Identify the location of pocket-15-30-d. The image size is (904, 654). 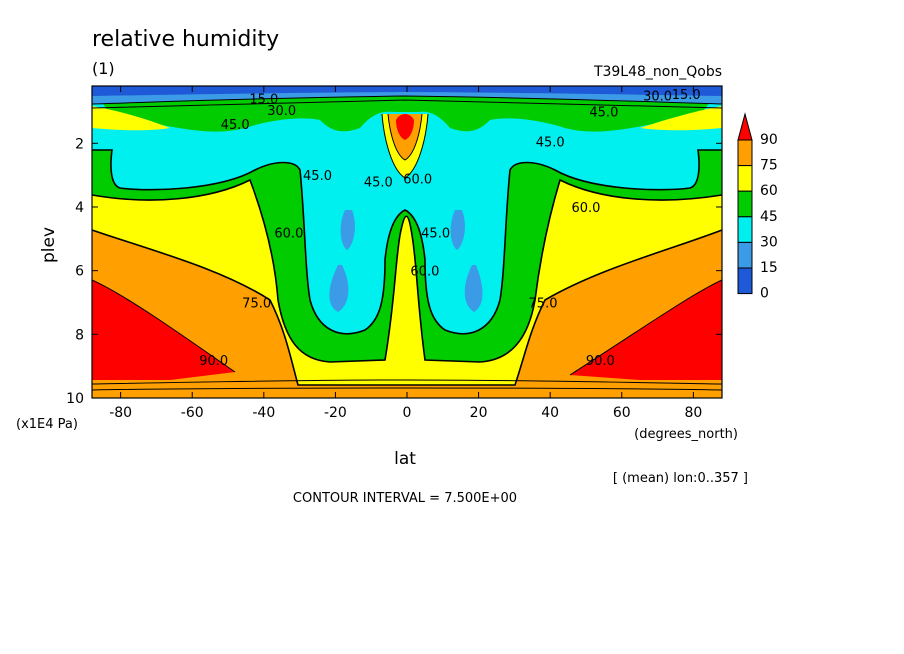
(473, 288).